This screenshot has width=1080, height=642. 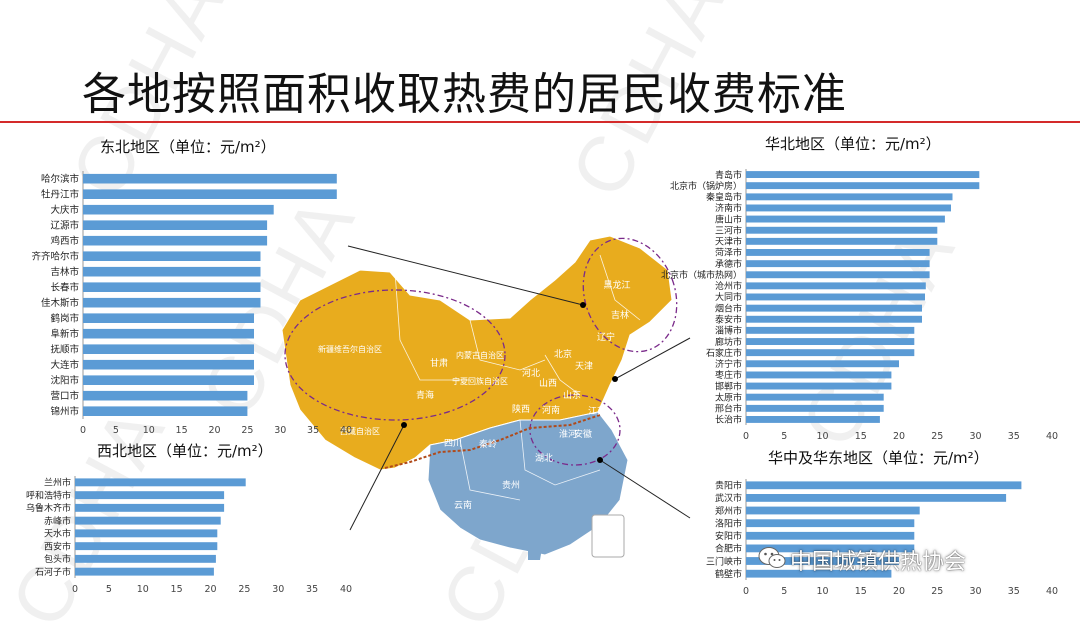 What do you see at coordinates (706, 186) in the screenshot?
I see `category-label: 北京市（锅炉房）` at bounding box center [706, 186].